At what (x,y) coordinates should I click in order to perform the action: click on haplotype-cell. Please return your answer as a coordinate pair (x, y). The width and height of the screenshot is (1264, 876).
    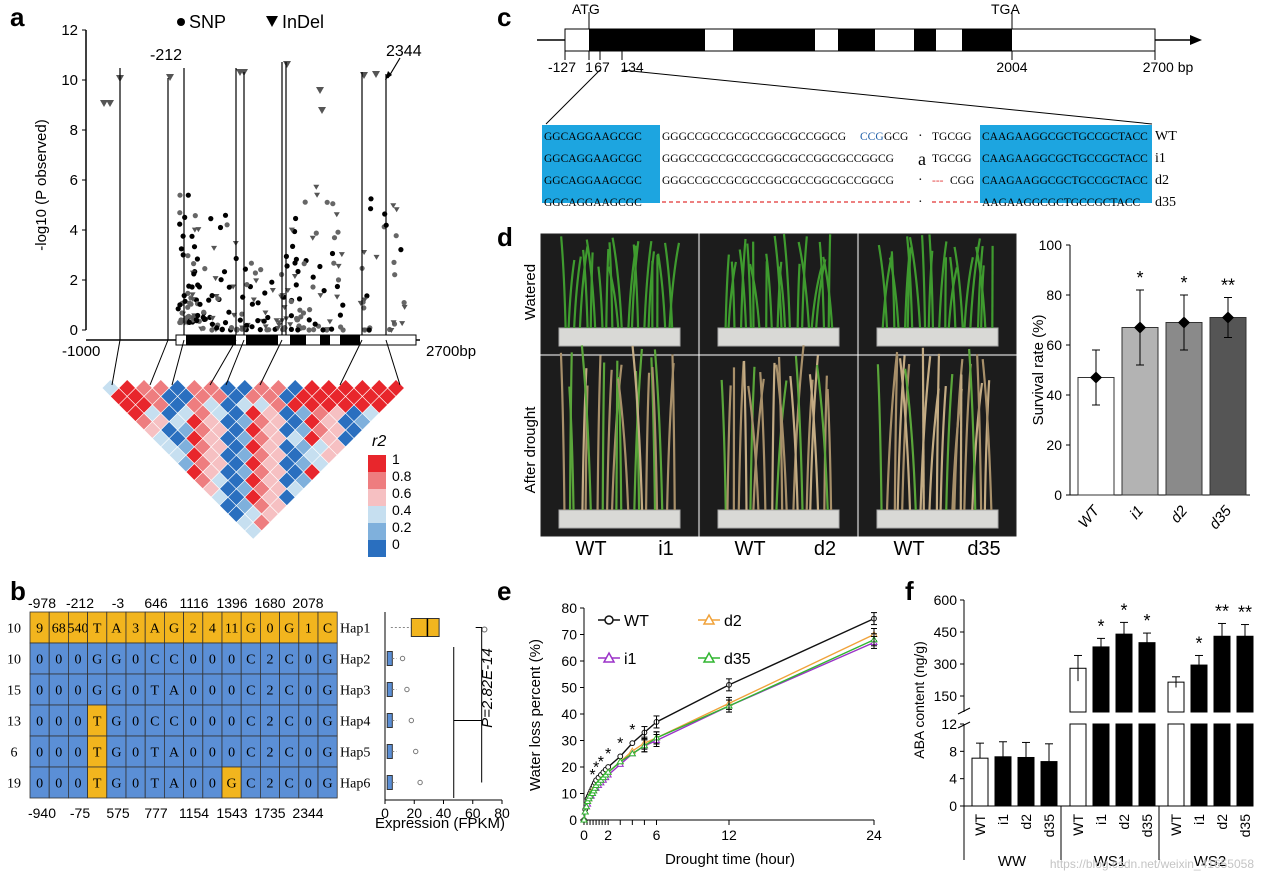
    Looking at the image, I should click on (327, 782).